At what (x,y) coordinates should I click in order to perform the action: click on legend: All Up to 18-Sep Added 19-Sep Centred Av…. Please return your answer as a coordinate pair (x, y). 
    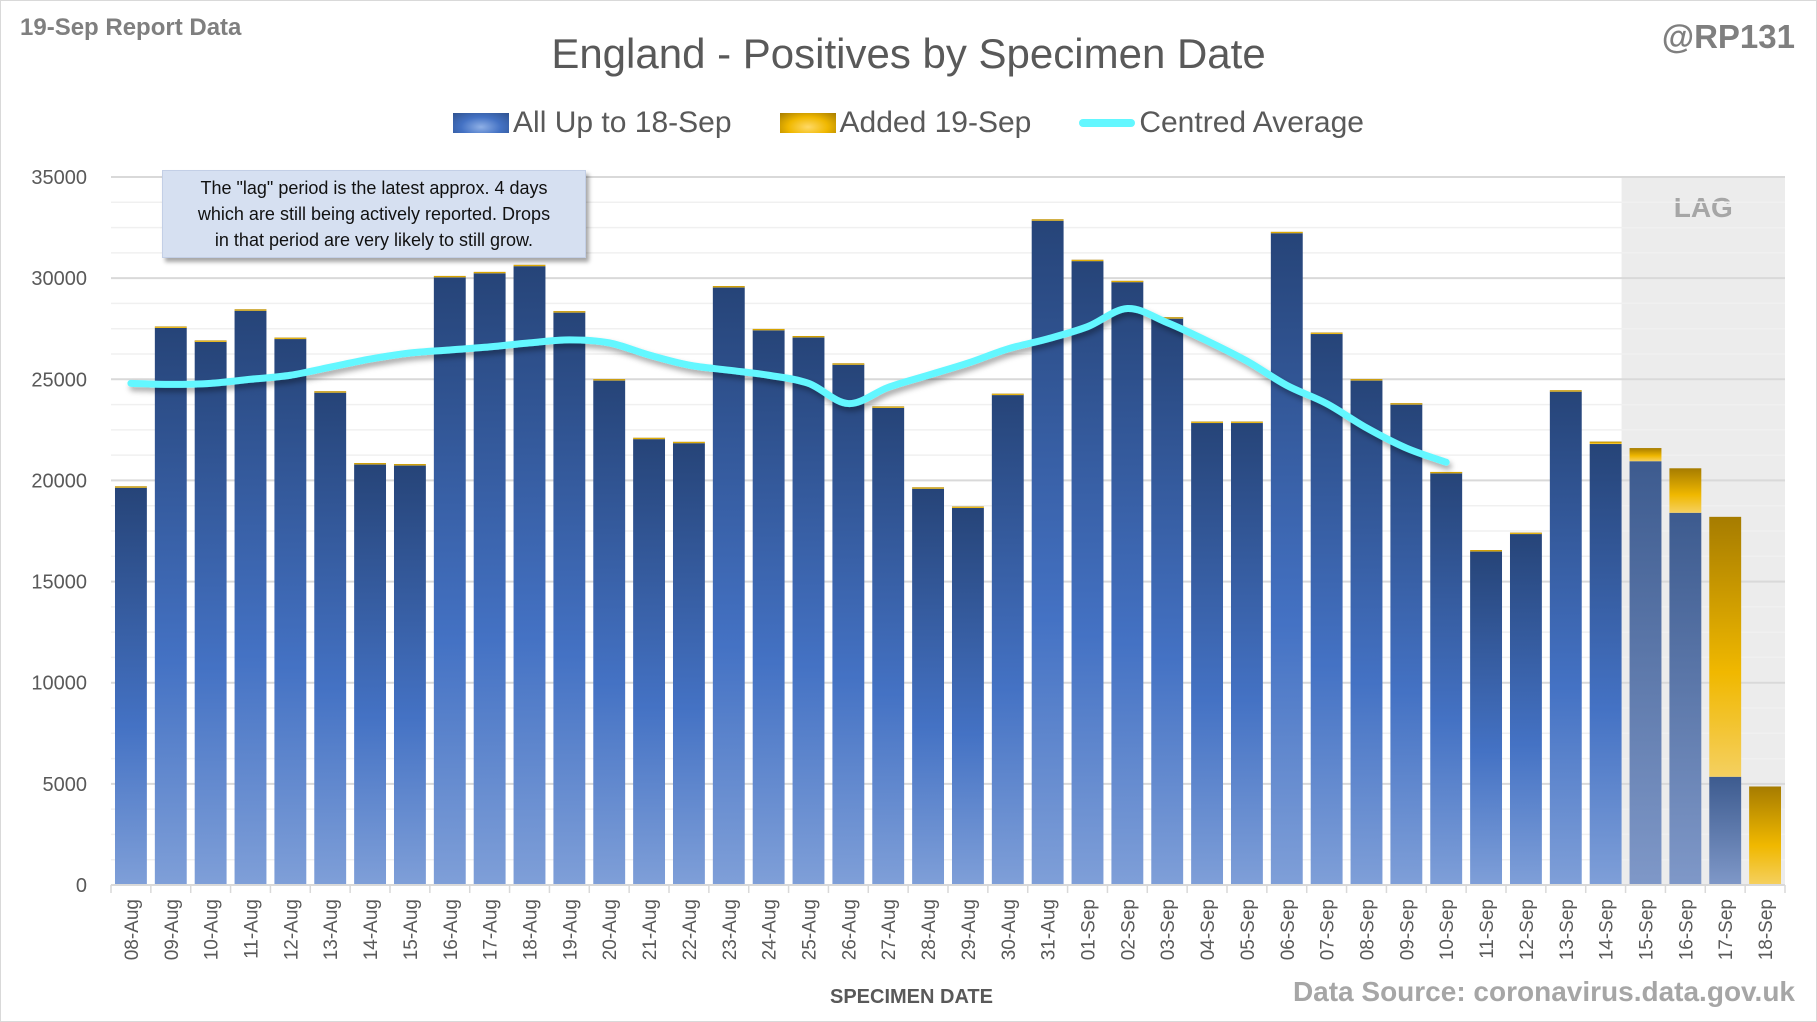
    Looking at the image, I should click on (908, 123).